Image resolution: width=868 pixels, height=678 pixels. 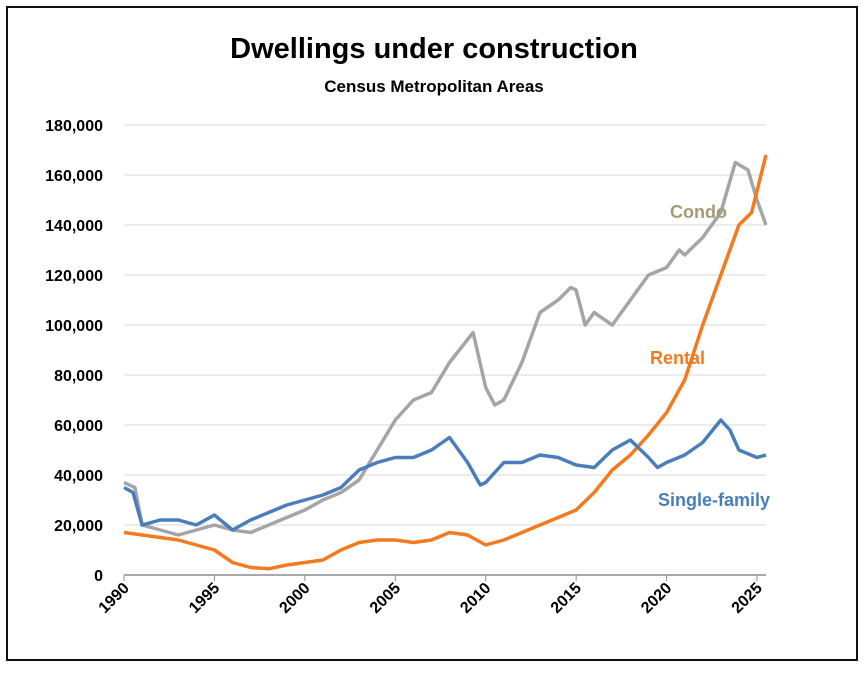 What do you see at coordinates (433, 86) in the screenshot?
I see `chart-subtitle: Census Metropolitan Areas` at bounding box center [433, 86].